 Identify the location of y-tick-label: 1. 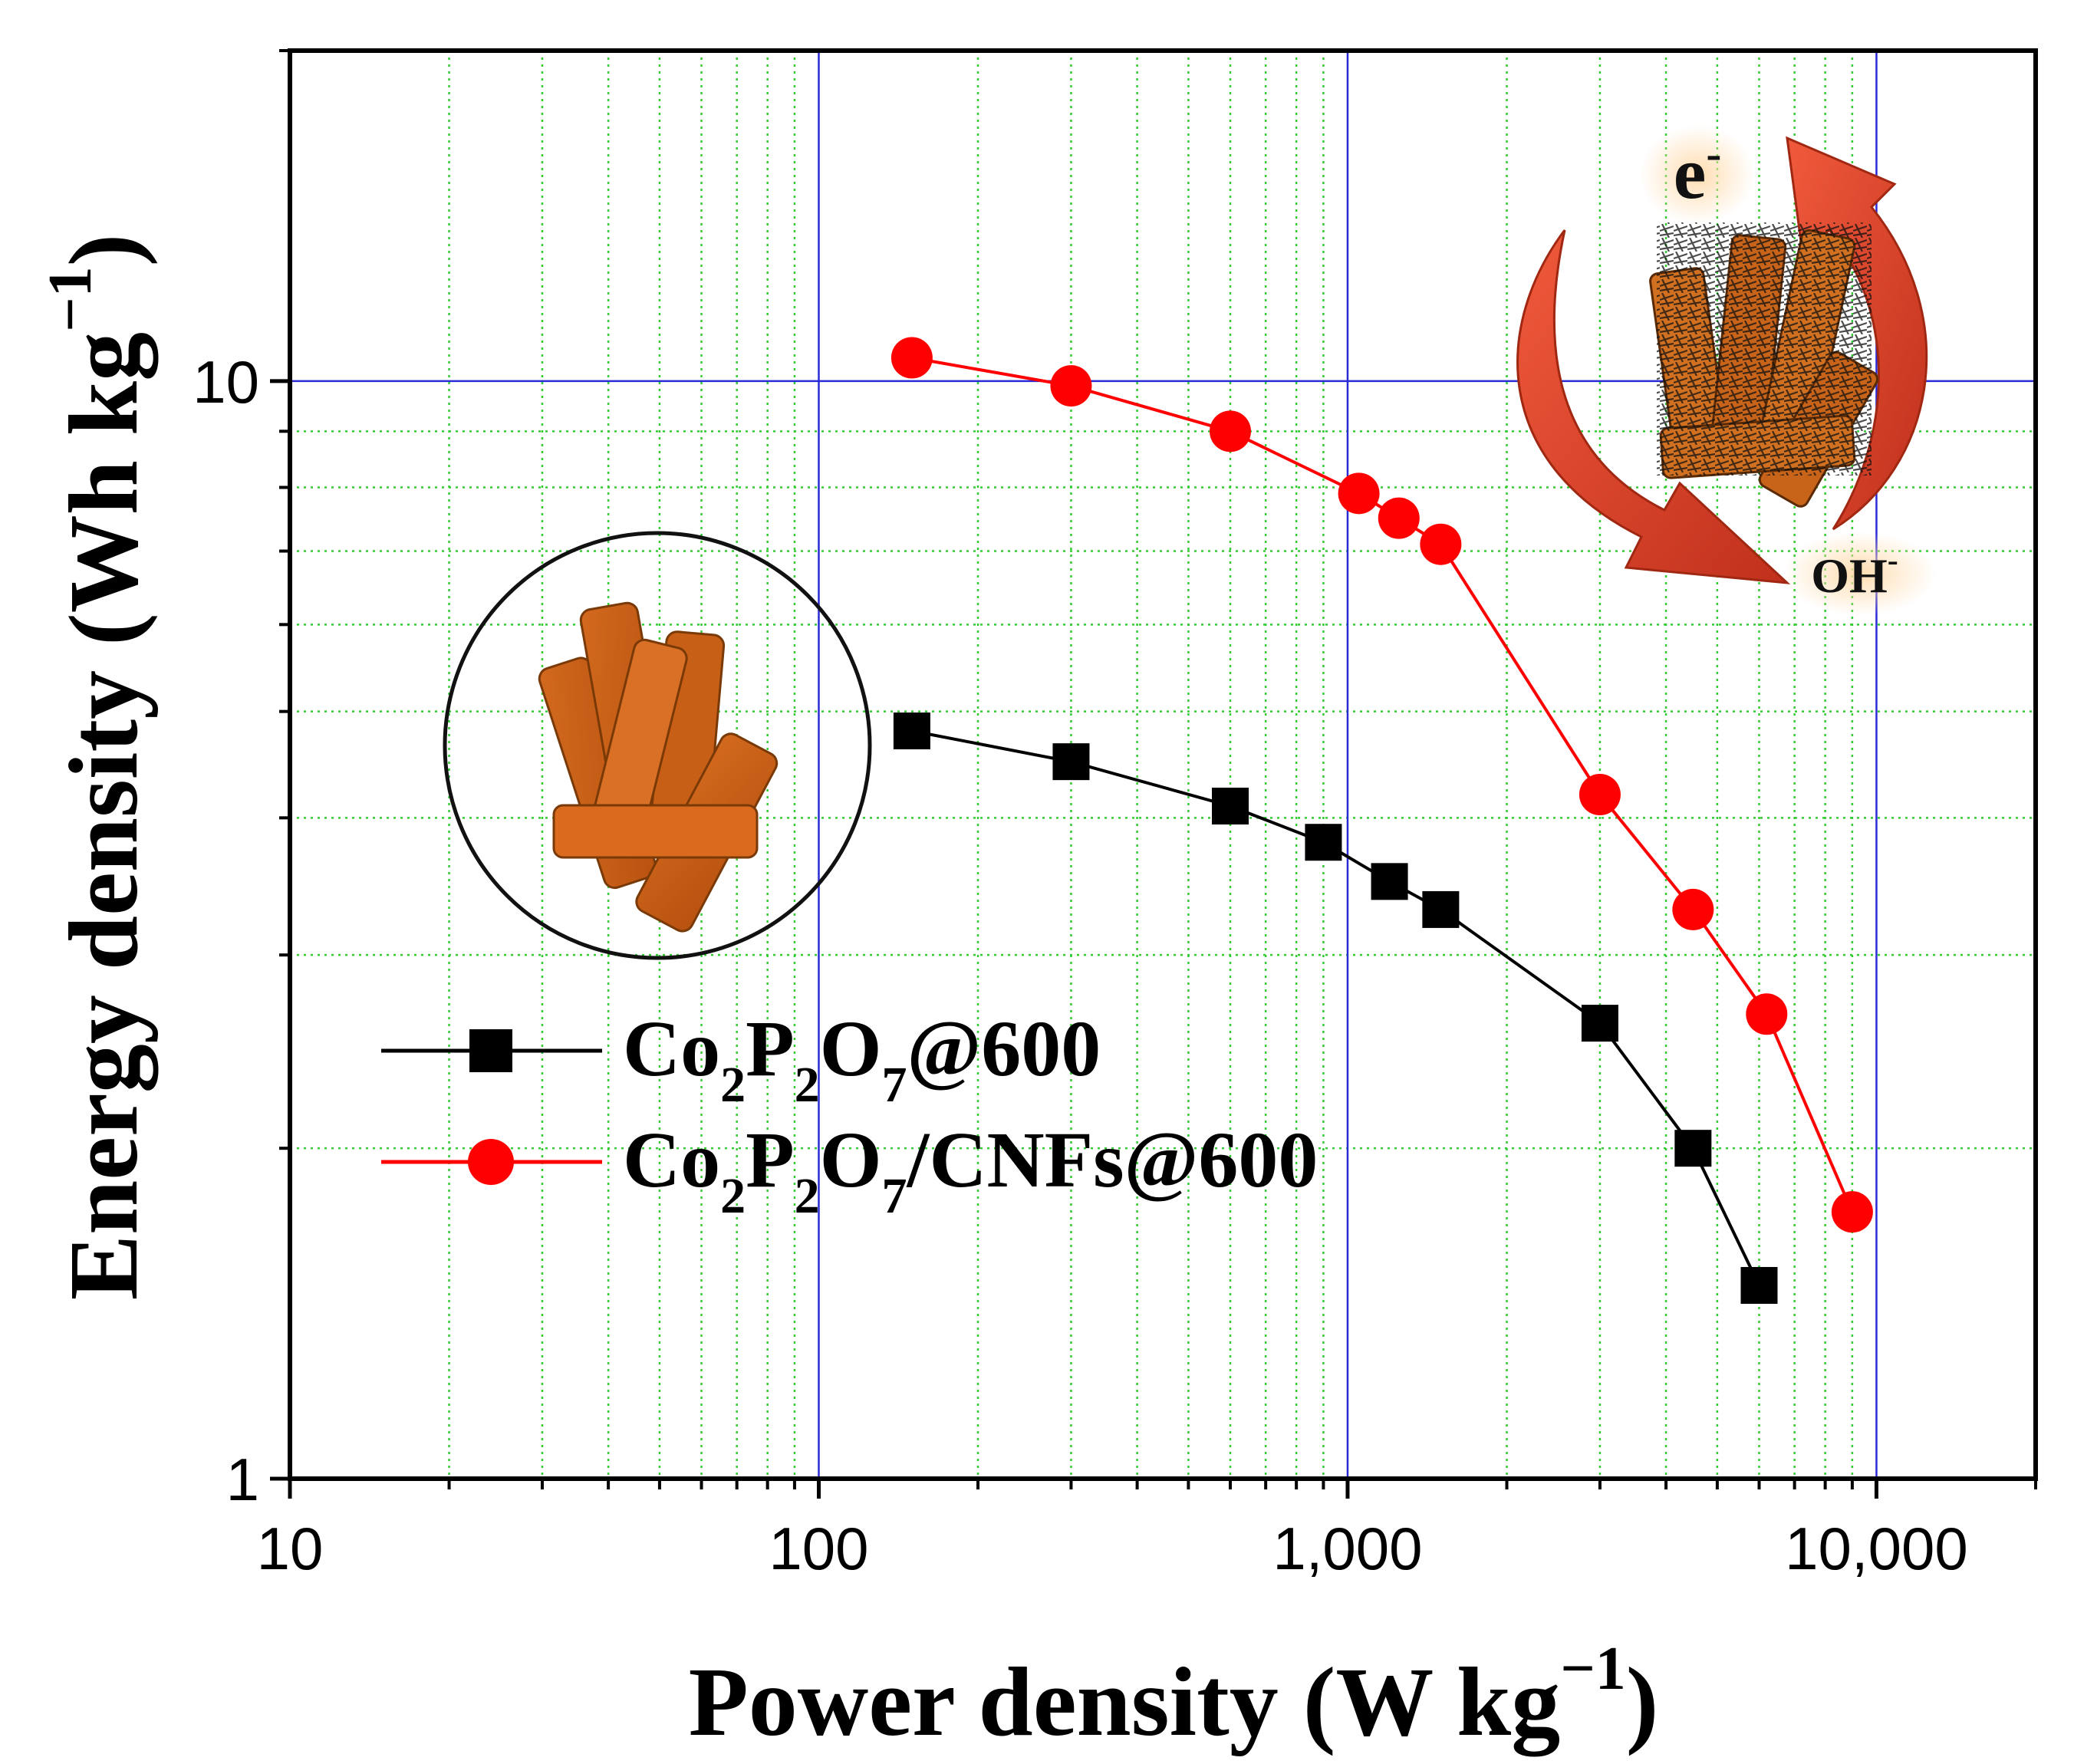
(242, 1479).